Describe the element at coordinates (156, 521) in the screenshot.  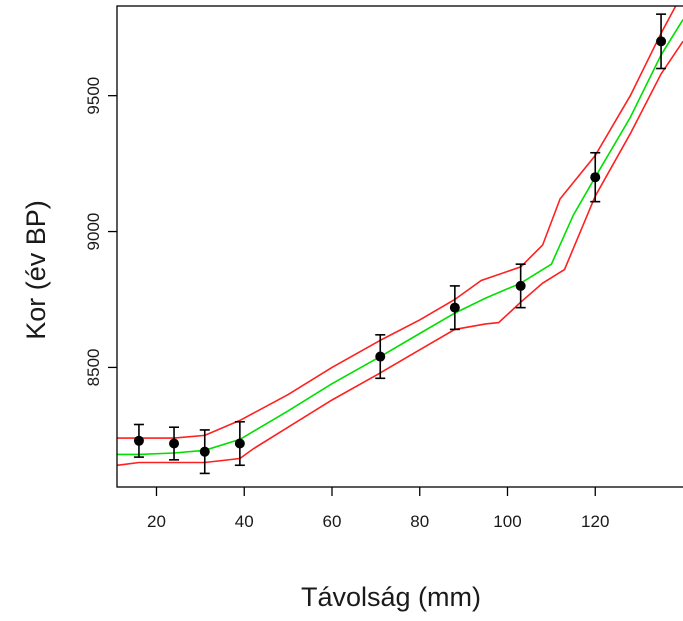
I see `x-tick-label: 20` at that location.